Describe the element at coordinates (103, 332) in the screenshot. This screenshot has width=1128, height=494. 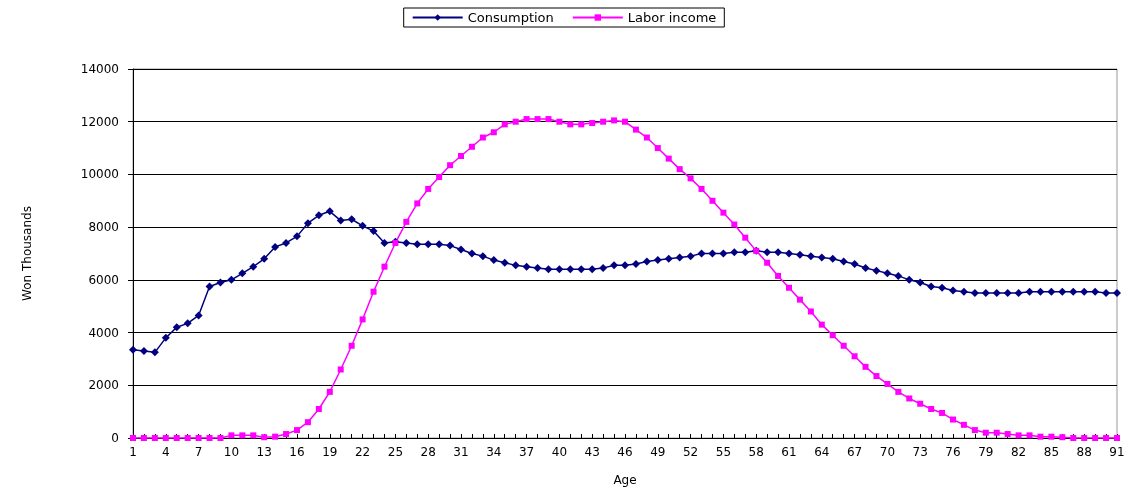
I see `y-tick-label: 4000` at that location.